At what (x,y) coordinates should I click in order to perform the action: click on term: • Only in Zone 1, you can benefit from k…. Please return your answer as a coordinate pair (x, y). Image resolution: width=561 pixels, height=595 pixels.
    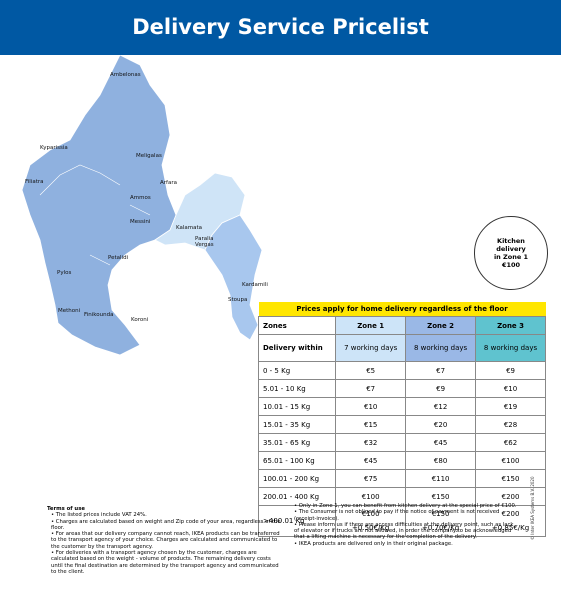
    Looking at the image, I should click on (405, 506).